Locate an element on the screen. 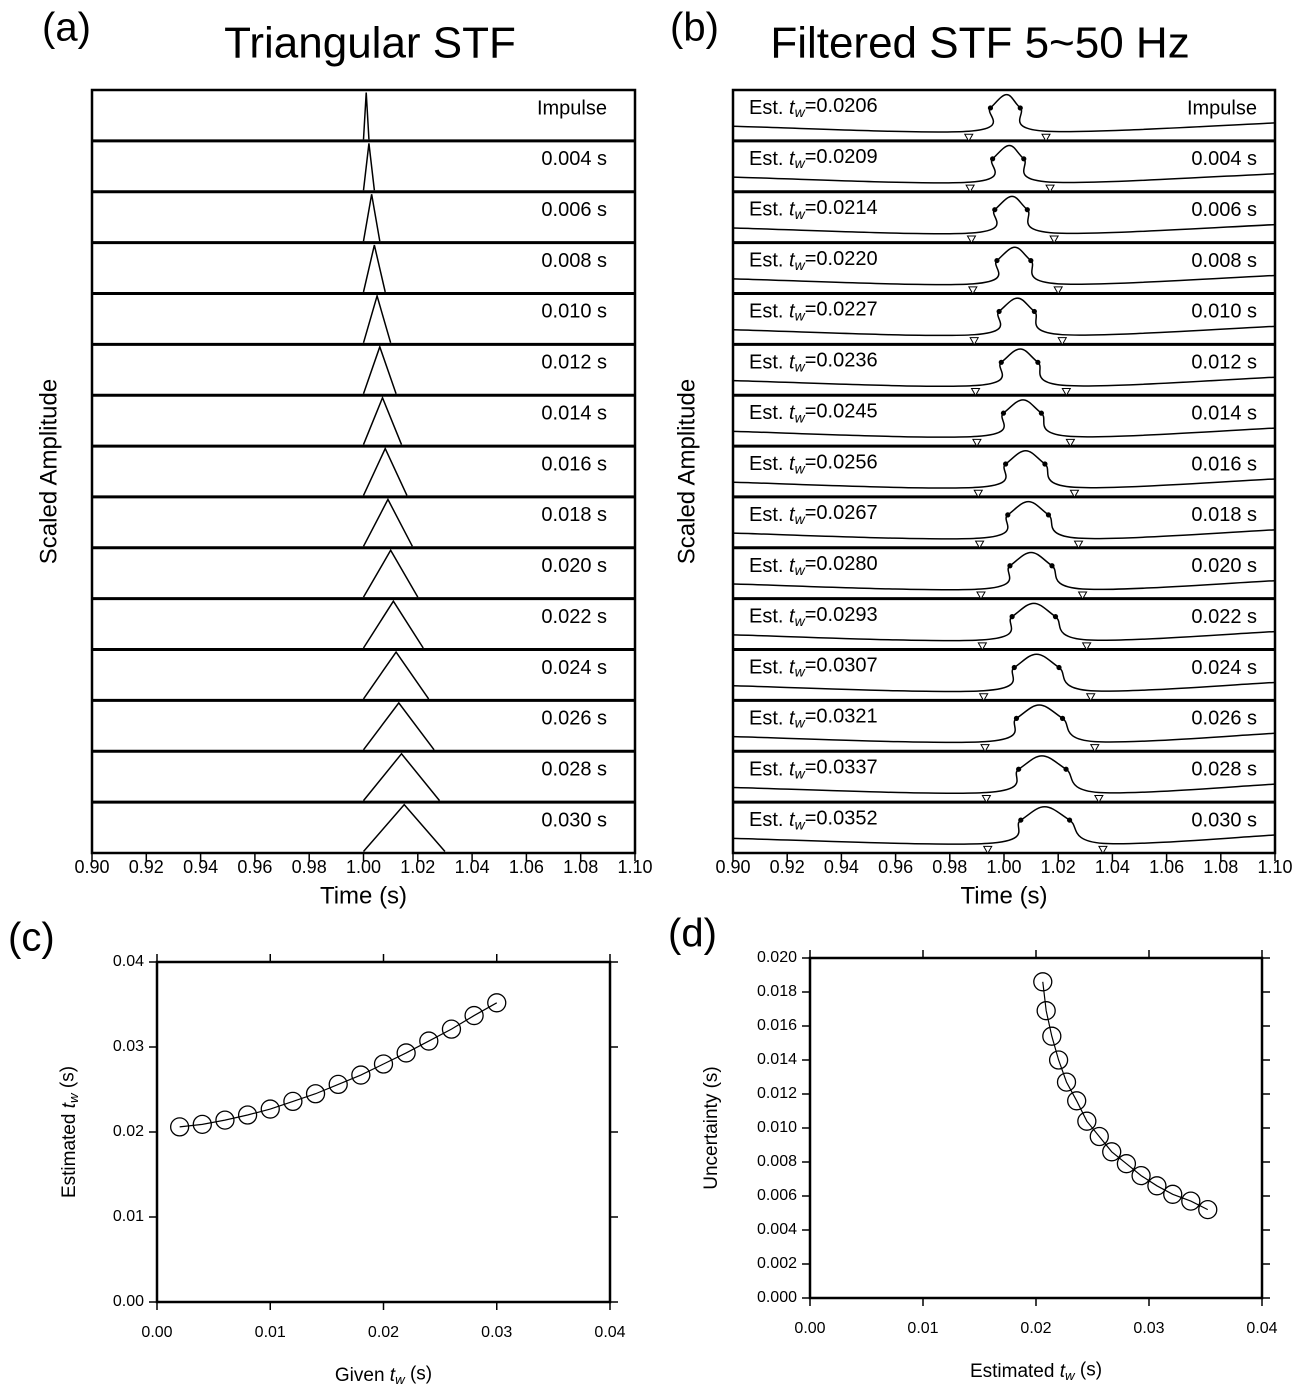 The image size is (1310, 1391). row-label: 0.026 s is located at coordinates (1224, 719).